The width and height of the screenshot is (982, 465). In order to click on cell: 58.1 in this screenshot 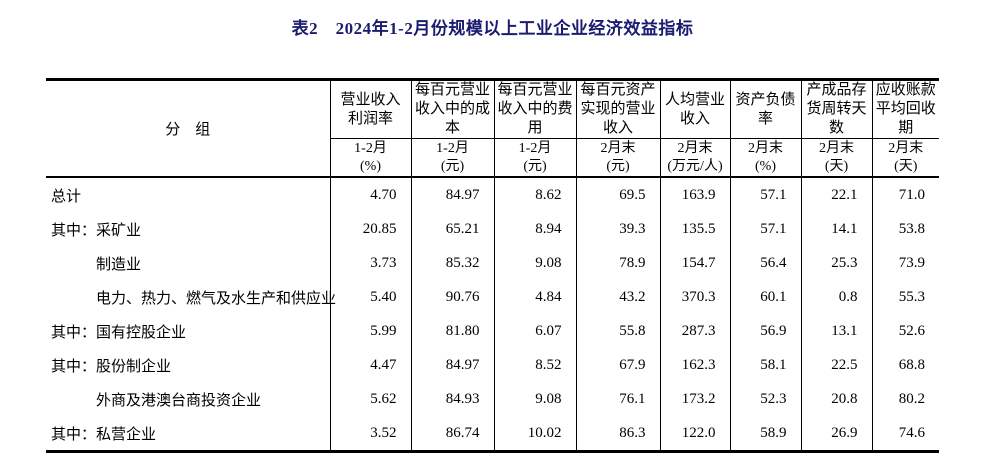, I will do `click(765, 365)`.